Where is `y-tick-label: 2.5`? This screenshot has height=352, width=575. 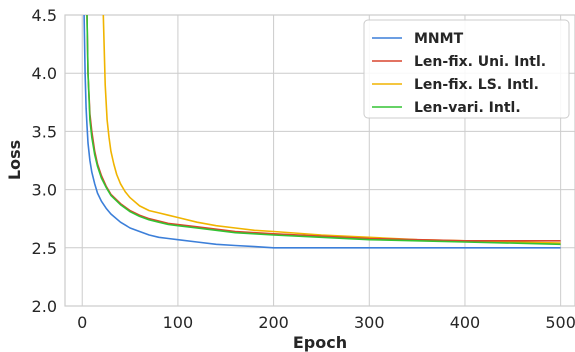 y-tick-label: 2.5 is located at coordinates (44, 248).